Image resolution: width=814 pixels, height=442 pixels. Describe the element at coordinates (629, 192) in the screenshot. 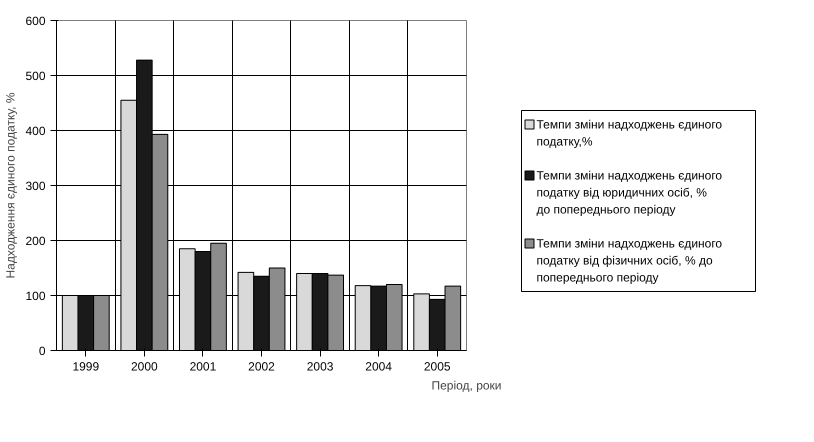

I see `legend-label: Темпи зміни надходжень єдиного податку від юридичних осіб, % до попереднього періоду` at that location.